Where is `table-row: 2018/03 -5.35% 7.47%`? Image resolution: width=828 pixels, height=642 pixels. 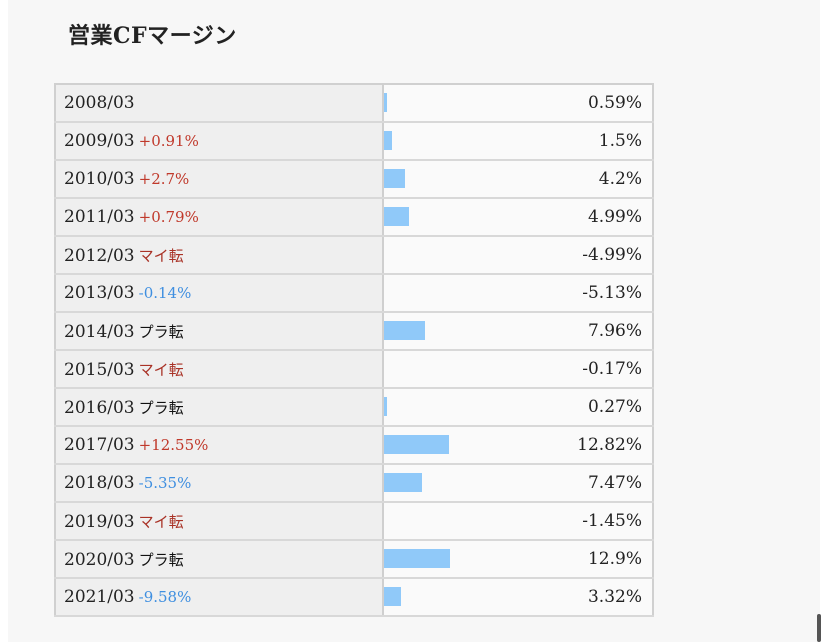
table-row: 2018/03 -5.35% 7.47% is located at coordinates (354, 483).